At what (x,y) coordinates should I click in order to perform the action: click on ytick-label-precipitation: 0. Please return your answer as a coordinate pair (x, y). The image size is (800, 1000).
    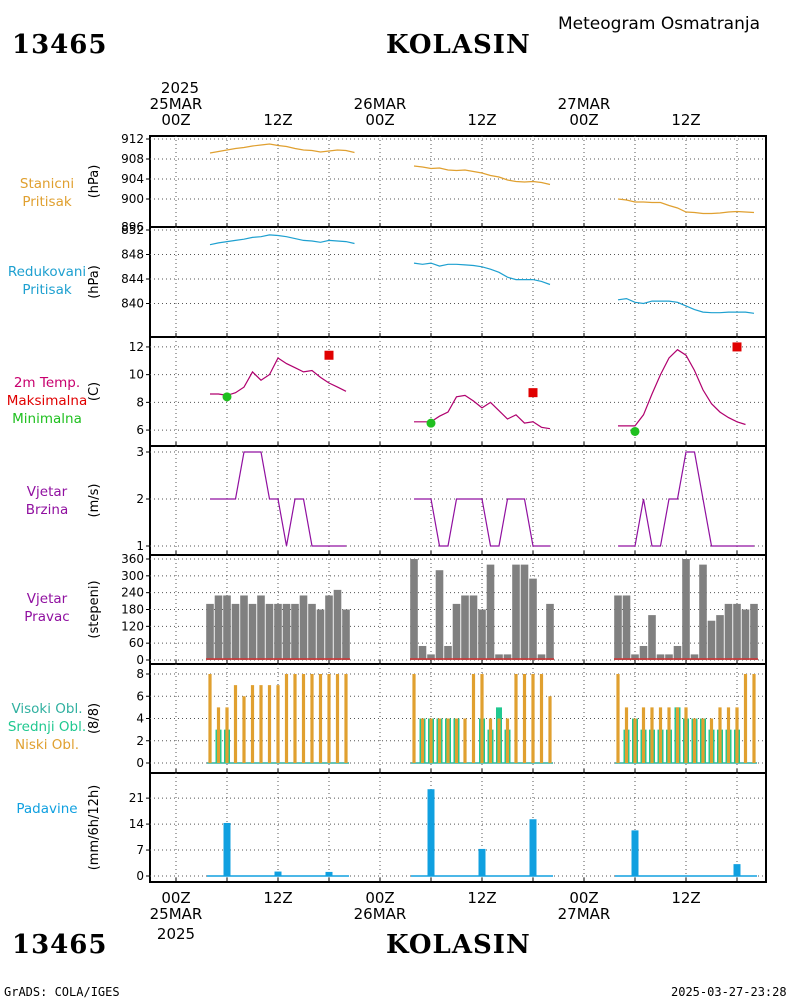
    Looking at the image, I should click on (140, 876).